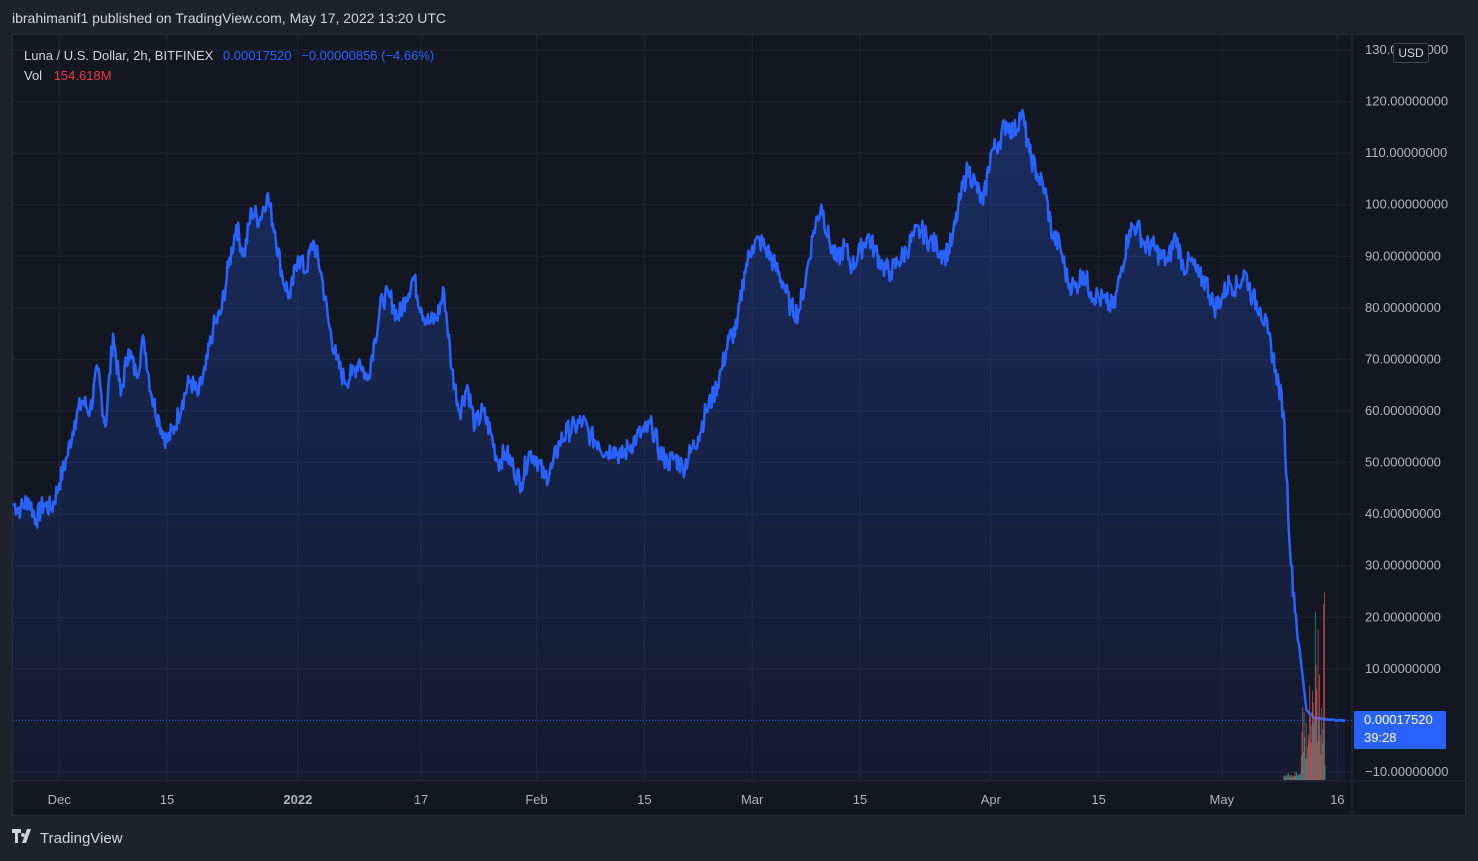 Image resolution: width=1478 pixels, height=861 pixels. I want to click on bar-countdown: 39:28, so click(1380, 737).